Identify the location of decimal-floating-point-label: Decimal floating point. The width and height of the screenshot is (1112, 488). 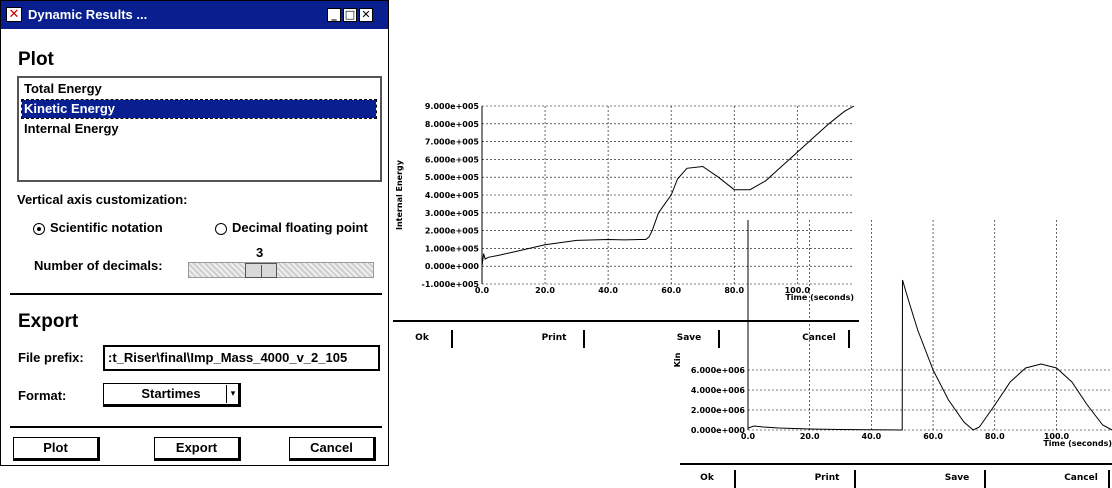
(300, 227).